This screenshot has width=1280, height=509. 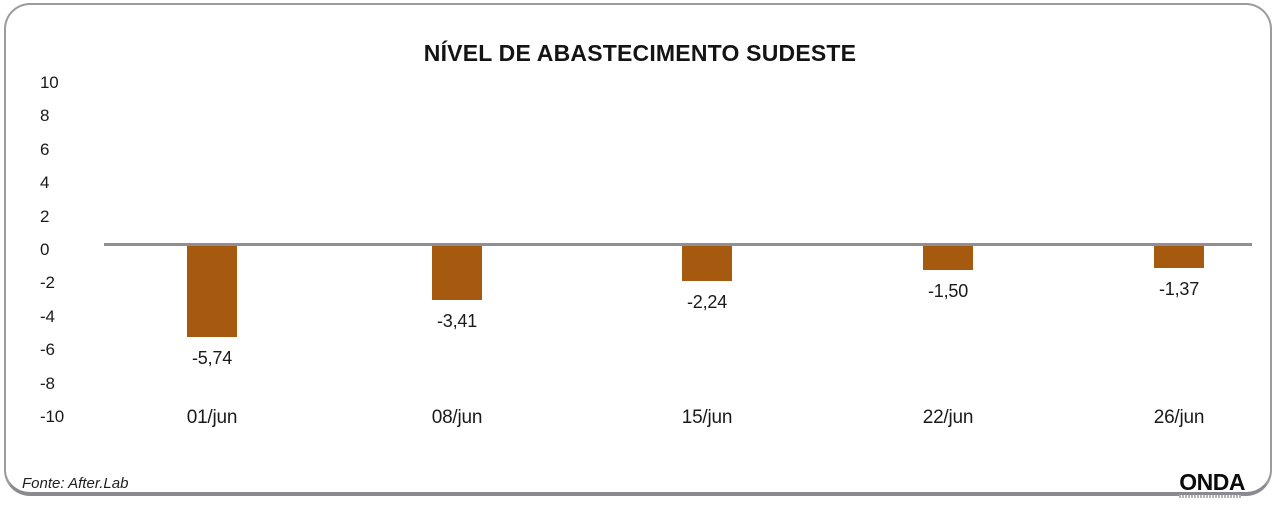 What do you see at coordinates (948, 290) in the screenshot?
I see `bar-value-label: -1,50` at bounding box center [948, 290].